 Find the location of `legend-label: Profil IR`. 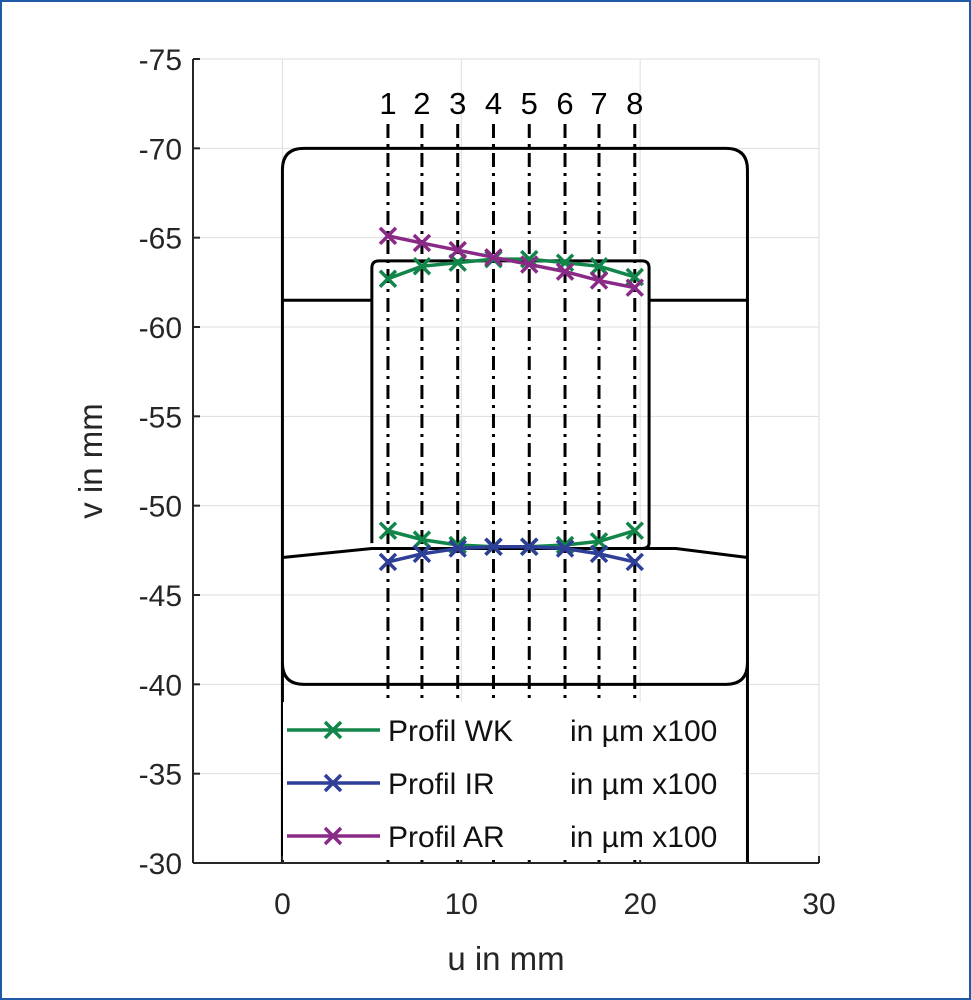

legend-label: Profil IR is located at coordinates (441, 784).